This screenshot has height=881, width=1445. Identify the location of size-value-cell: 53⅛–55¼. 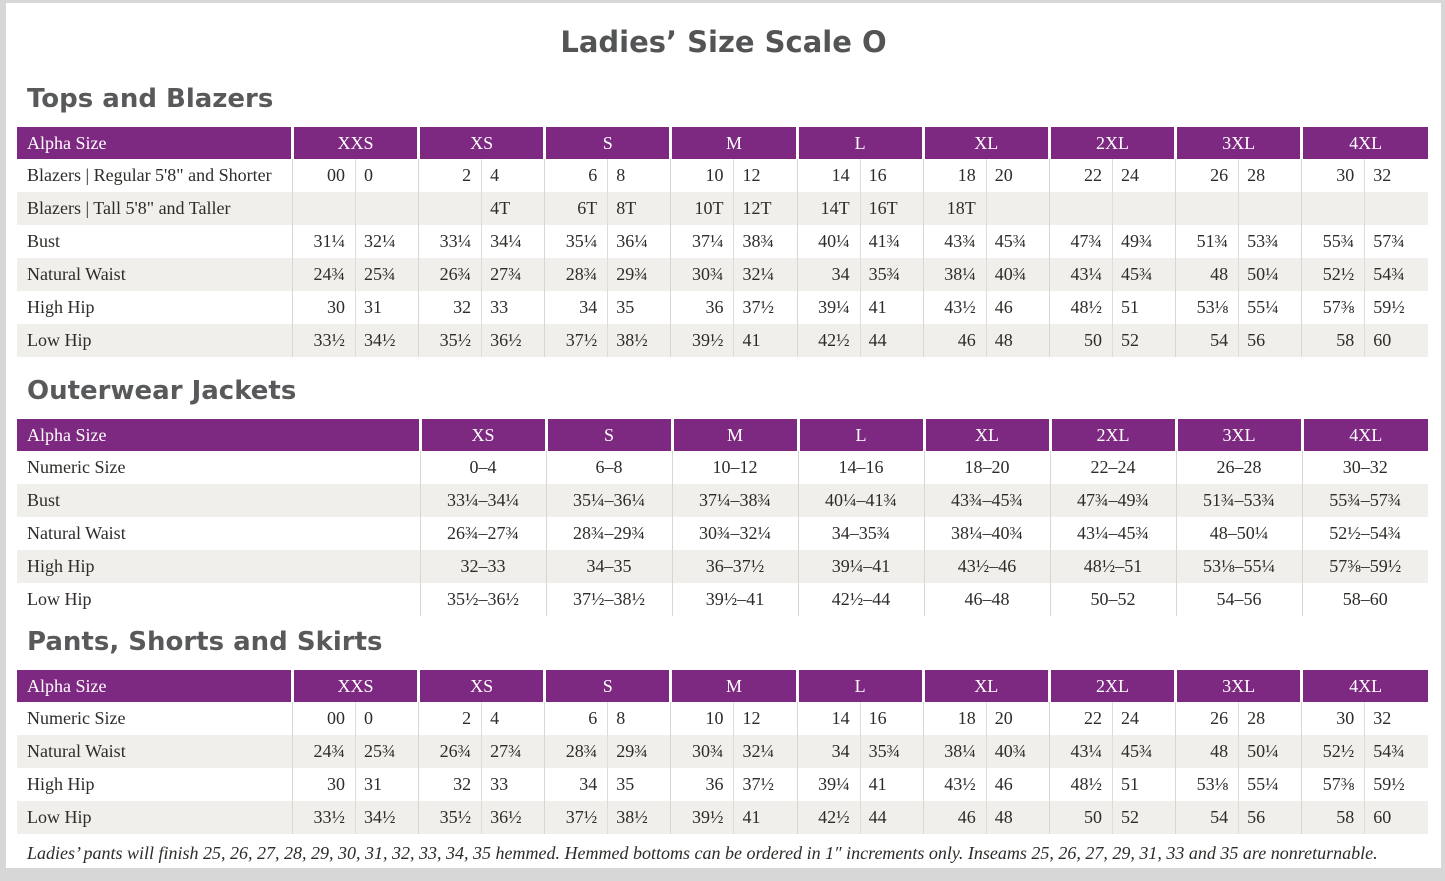
(1238, 566).